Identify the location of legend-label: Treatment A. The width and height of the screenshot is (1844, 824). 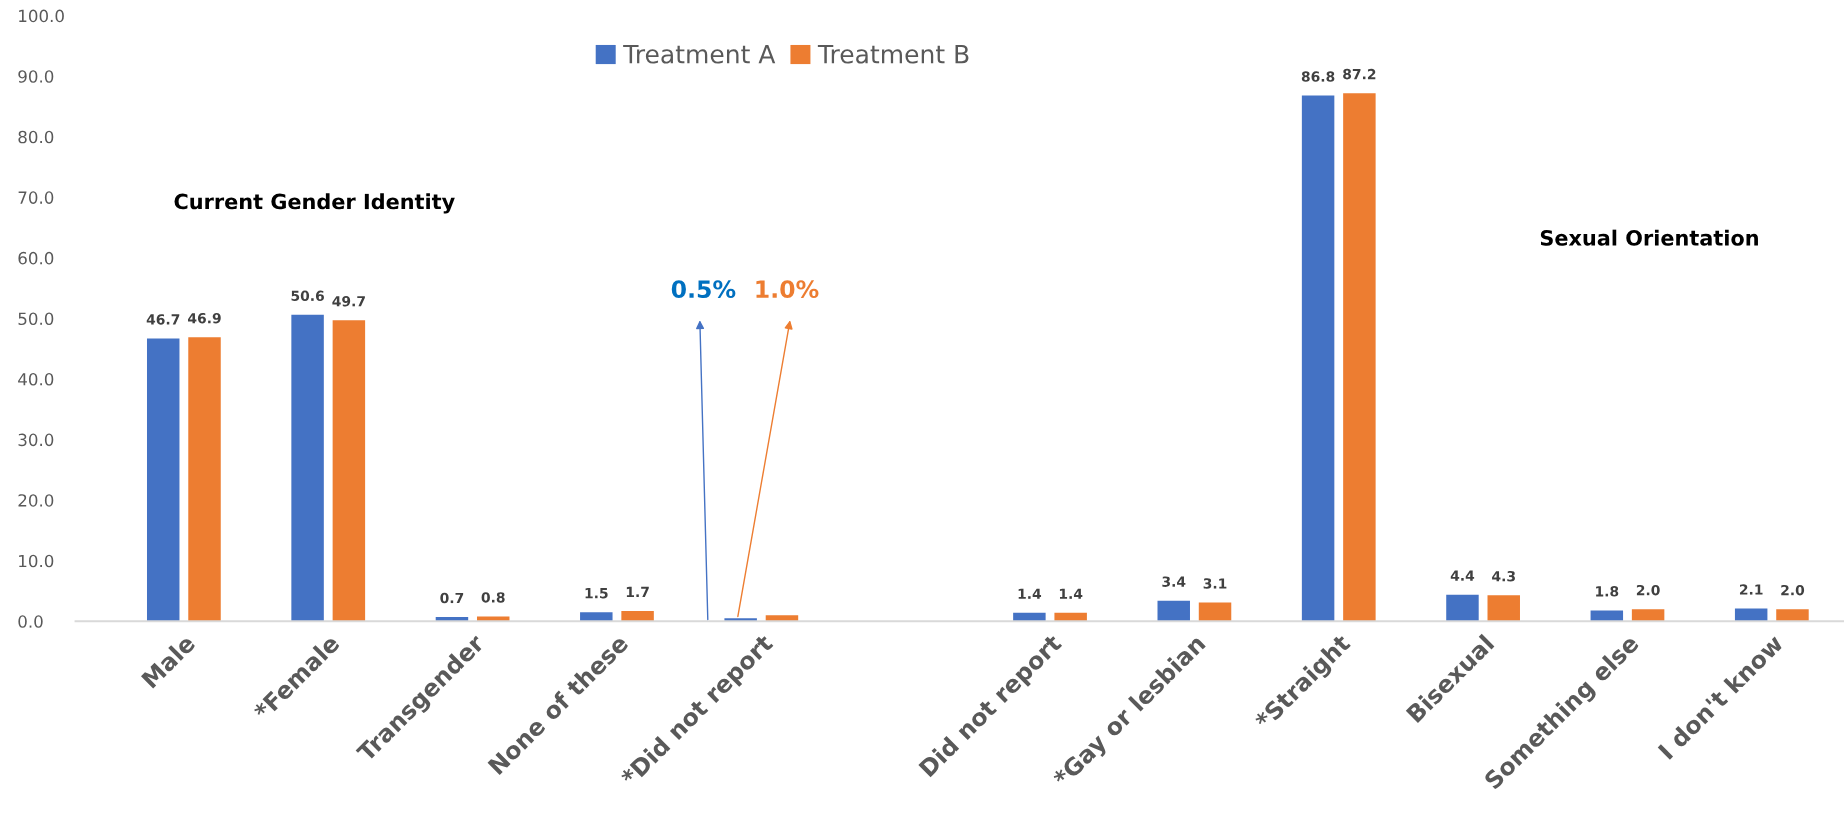
(699, 54).